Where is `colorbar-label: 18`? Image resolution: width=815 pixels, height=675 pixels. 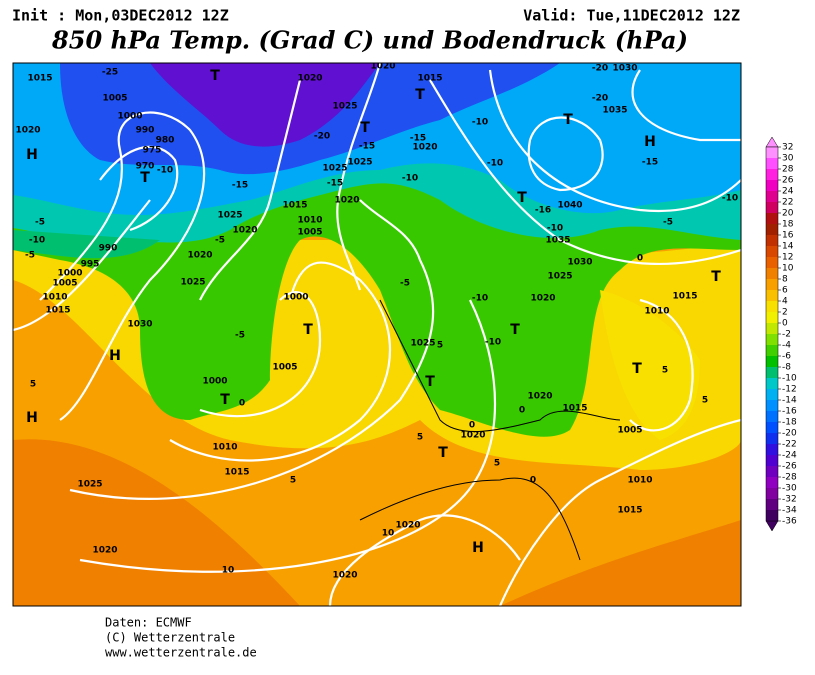 colorbar-label: 18 is located at coordinates (788, 225).